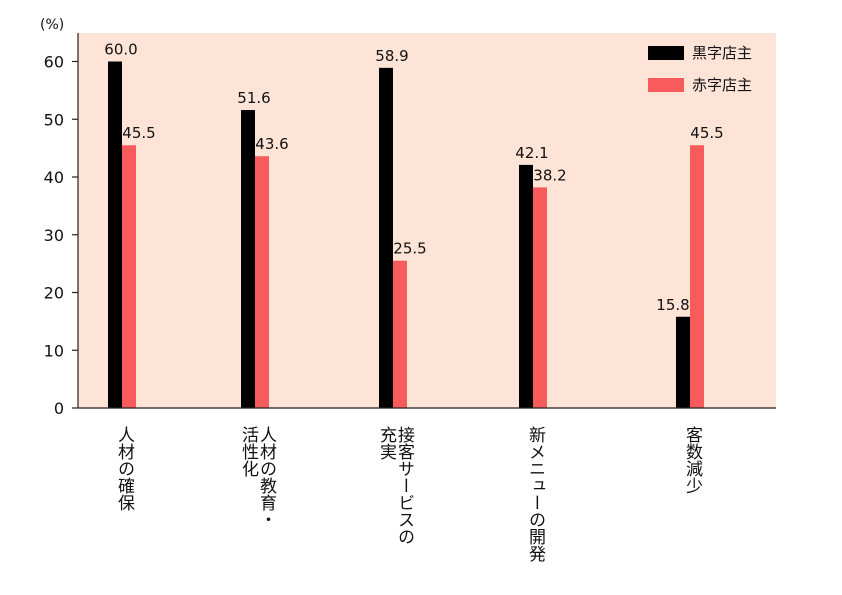 Image resolution: width=842 pixels, height=595 pixels. I want to click on legend-label-black: 黒字店主, so click(722, 53).